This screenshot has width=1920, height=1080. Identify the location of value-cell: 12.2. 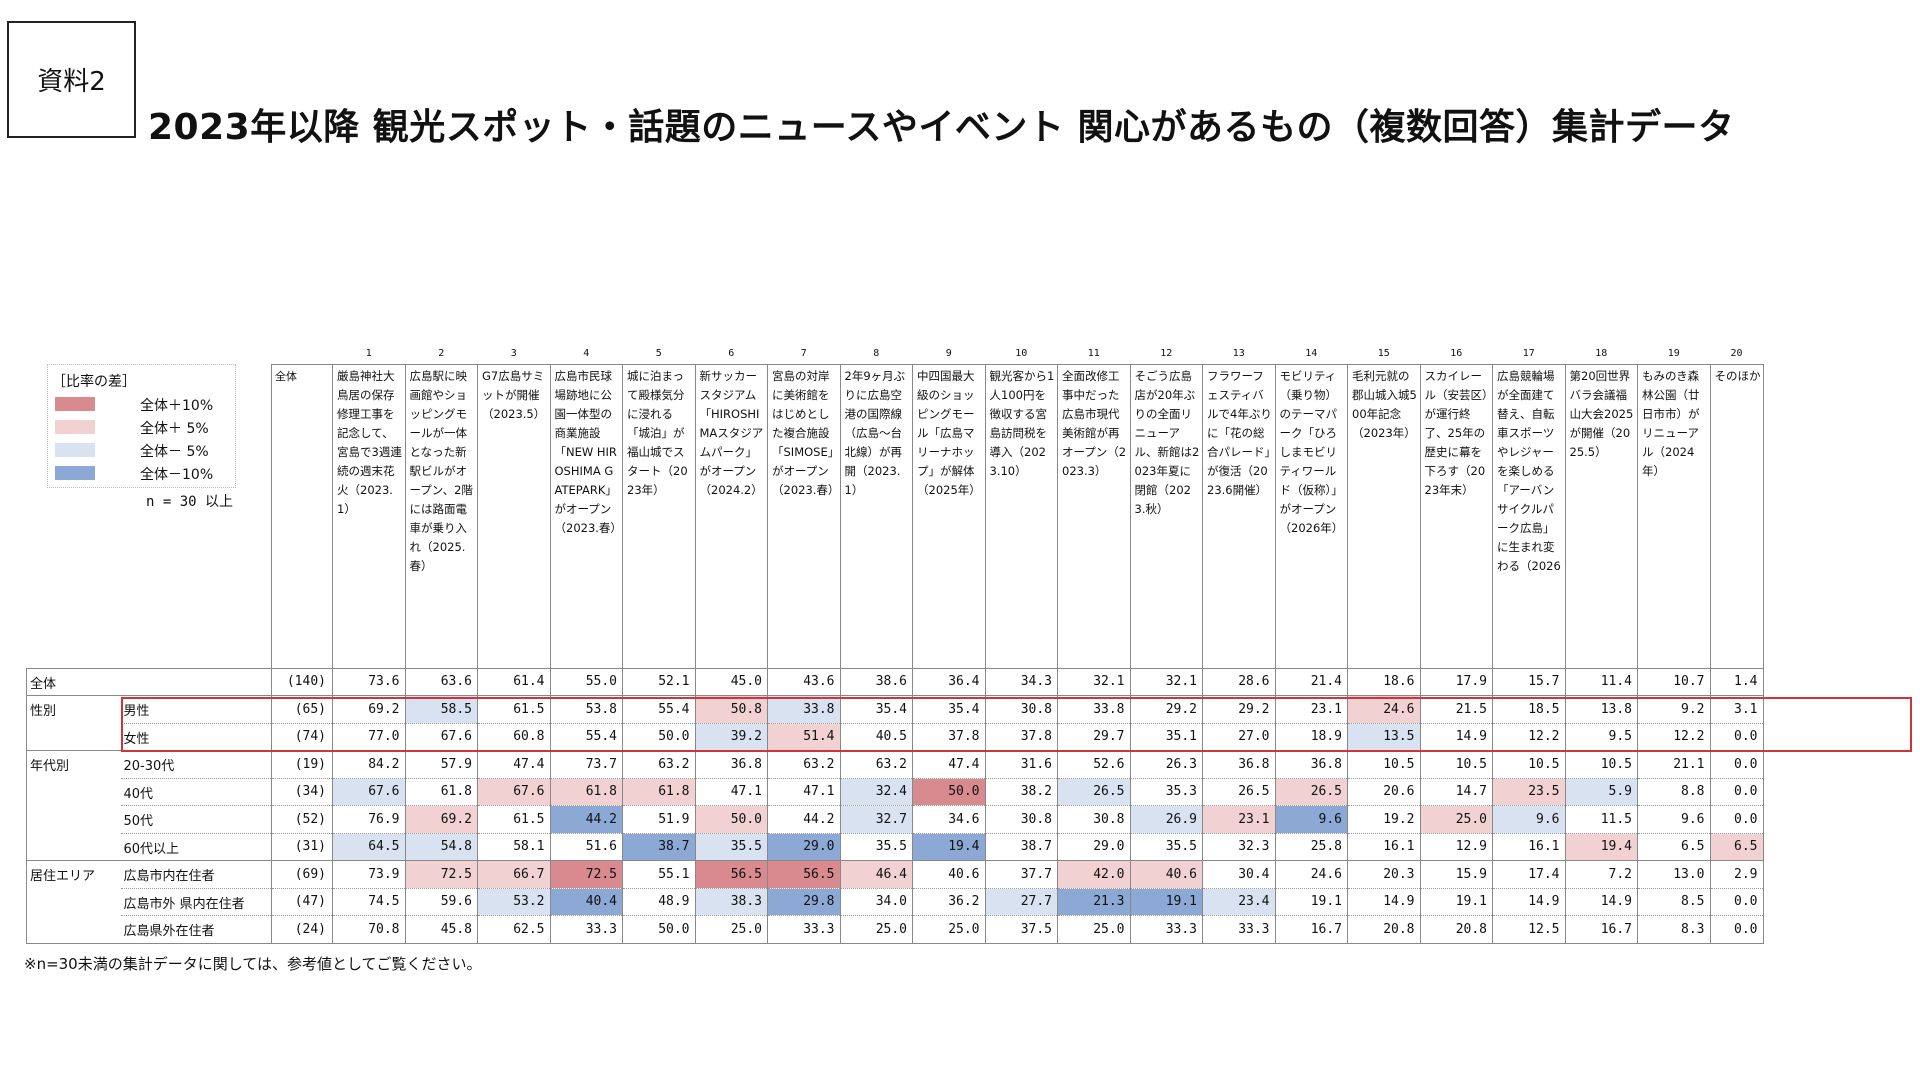
(1528, 737).